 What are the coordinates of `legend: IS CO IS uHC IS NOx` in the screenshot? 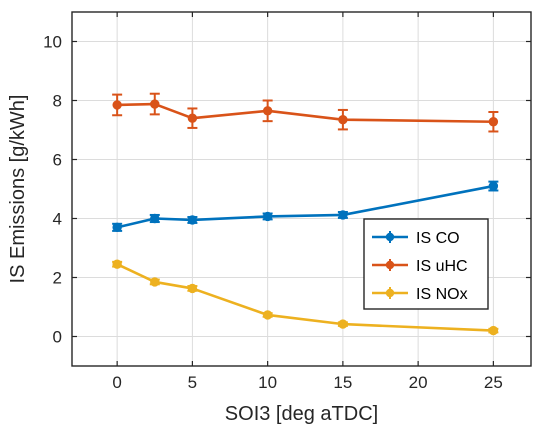 It's located at (426, 264).